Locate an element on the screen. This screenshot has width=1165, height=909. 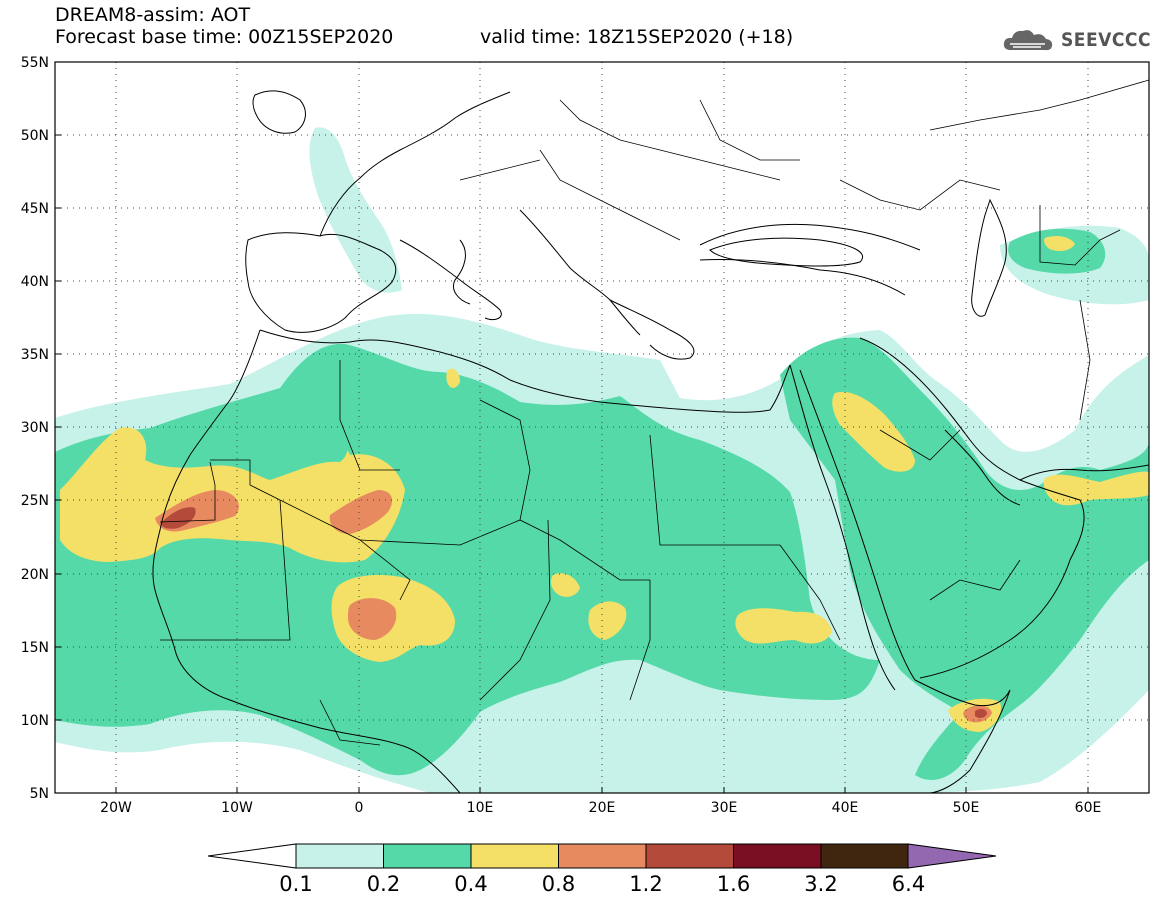
lon-label: 40E is located at coordinates (845, 808).